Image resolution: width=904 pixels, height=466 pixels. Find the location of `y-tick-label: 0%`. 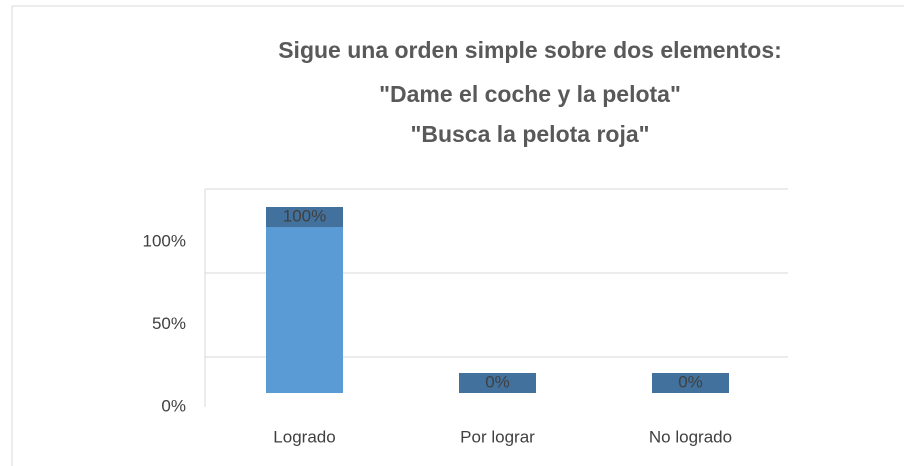

y-tick-label: 0% is located at coordinates (173, 405).